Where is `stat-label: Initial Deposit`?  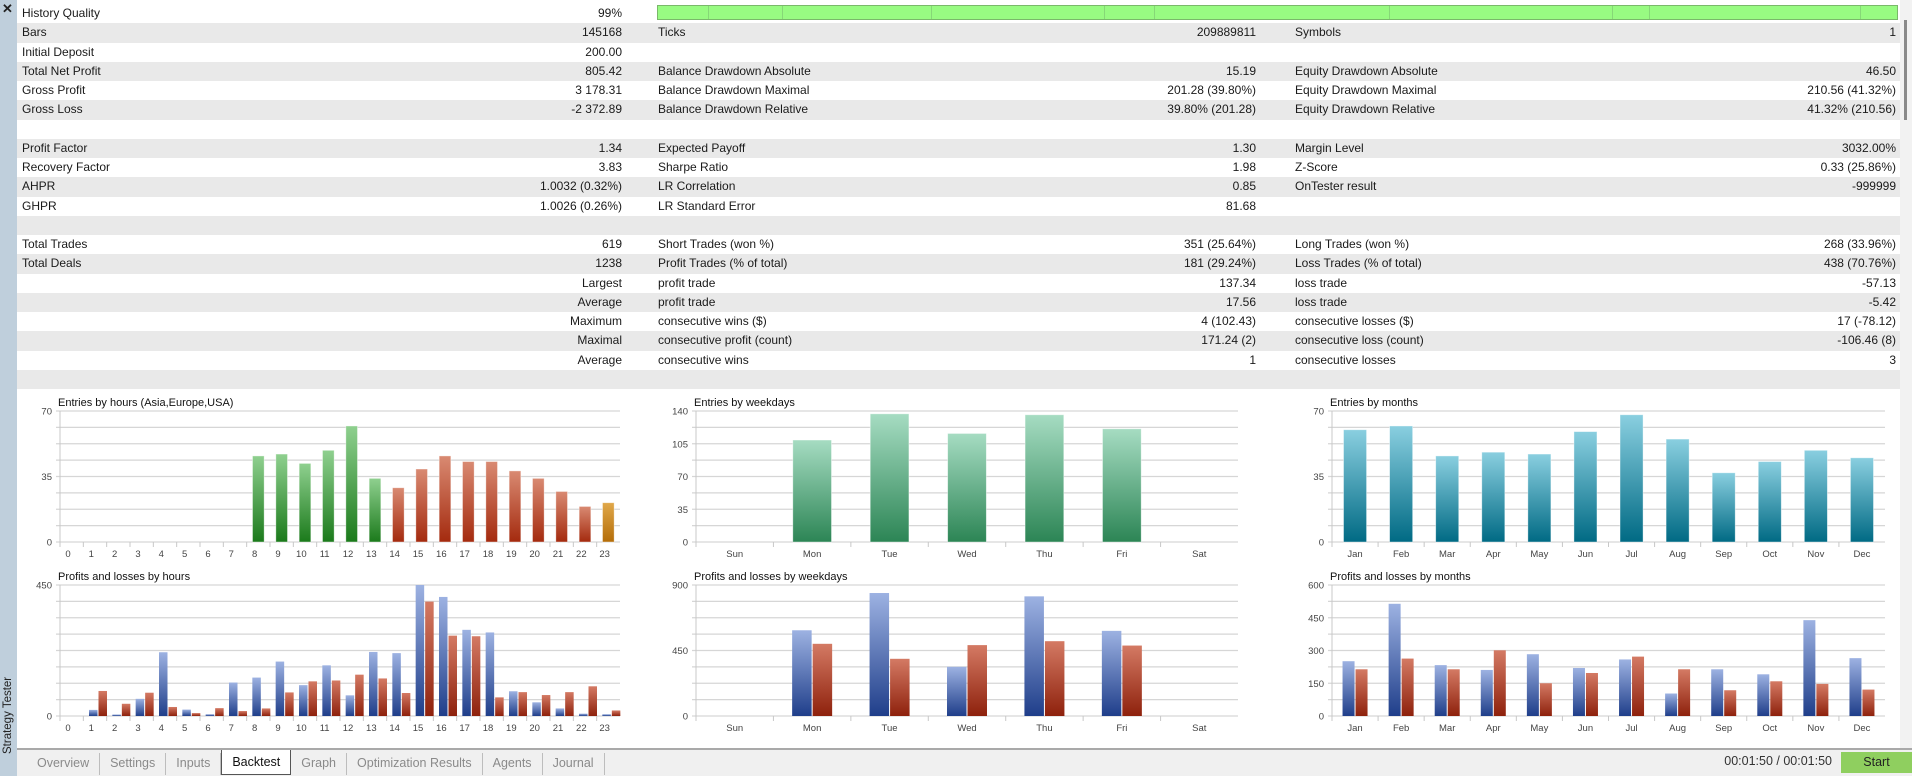 stat-label: Initial Deposit is located at coordinates (58, 51).